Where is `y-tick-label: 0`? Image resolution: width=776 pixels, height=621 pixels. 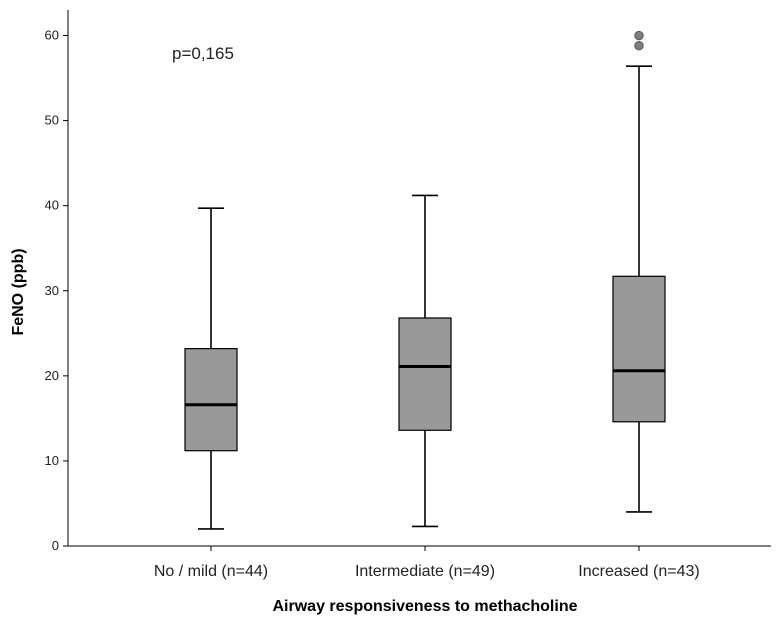 y-tick-label: 0 is located at coordinates (55, 545).